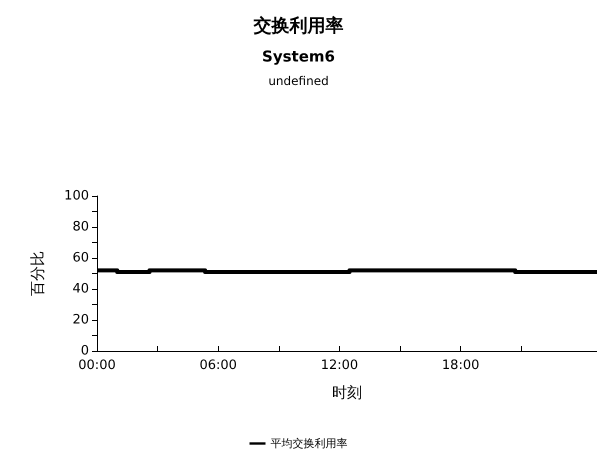 The image size is (597, 460). I want to click on chart-title: 交换利用率, so click(298, 26).